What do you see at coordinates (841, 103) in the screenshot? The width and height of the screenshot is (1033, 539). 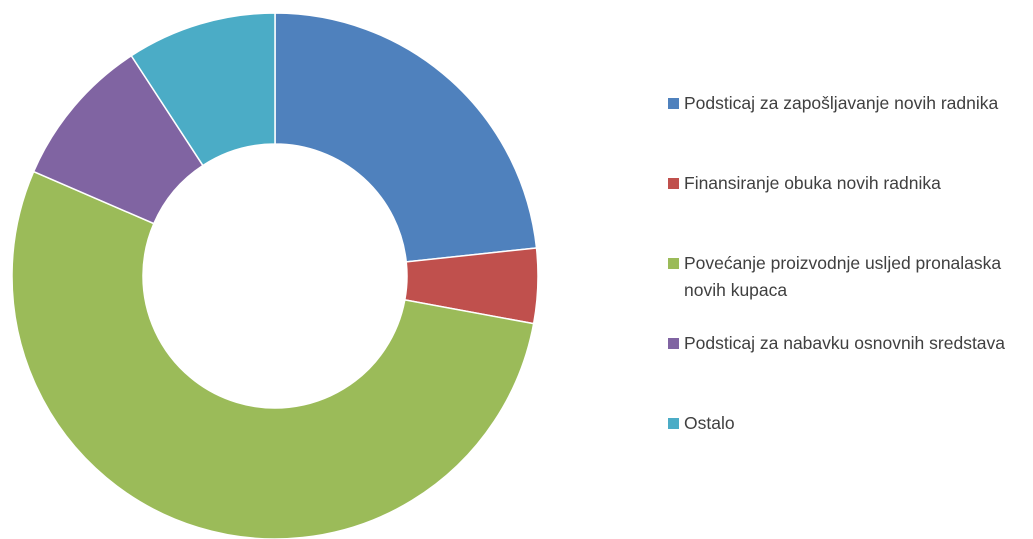 I see `legend-label: Podsticaj za zapošljavanje novih radnika` at bounding box center [841, 103].